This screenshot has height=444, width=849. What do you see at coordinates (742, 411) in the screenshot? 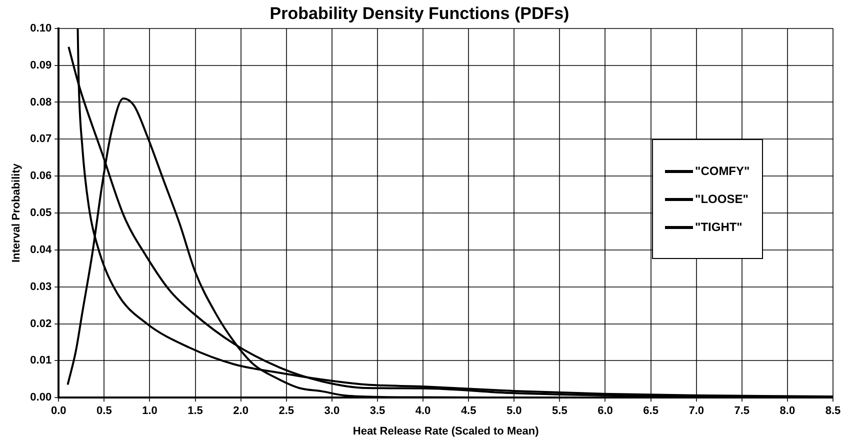
I see `x-tick-label: 7.5` at bounding box center [742, 411].